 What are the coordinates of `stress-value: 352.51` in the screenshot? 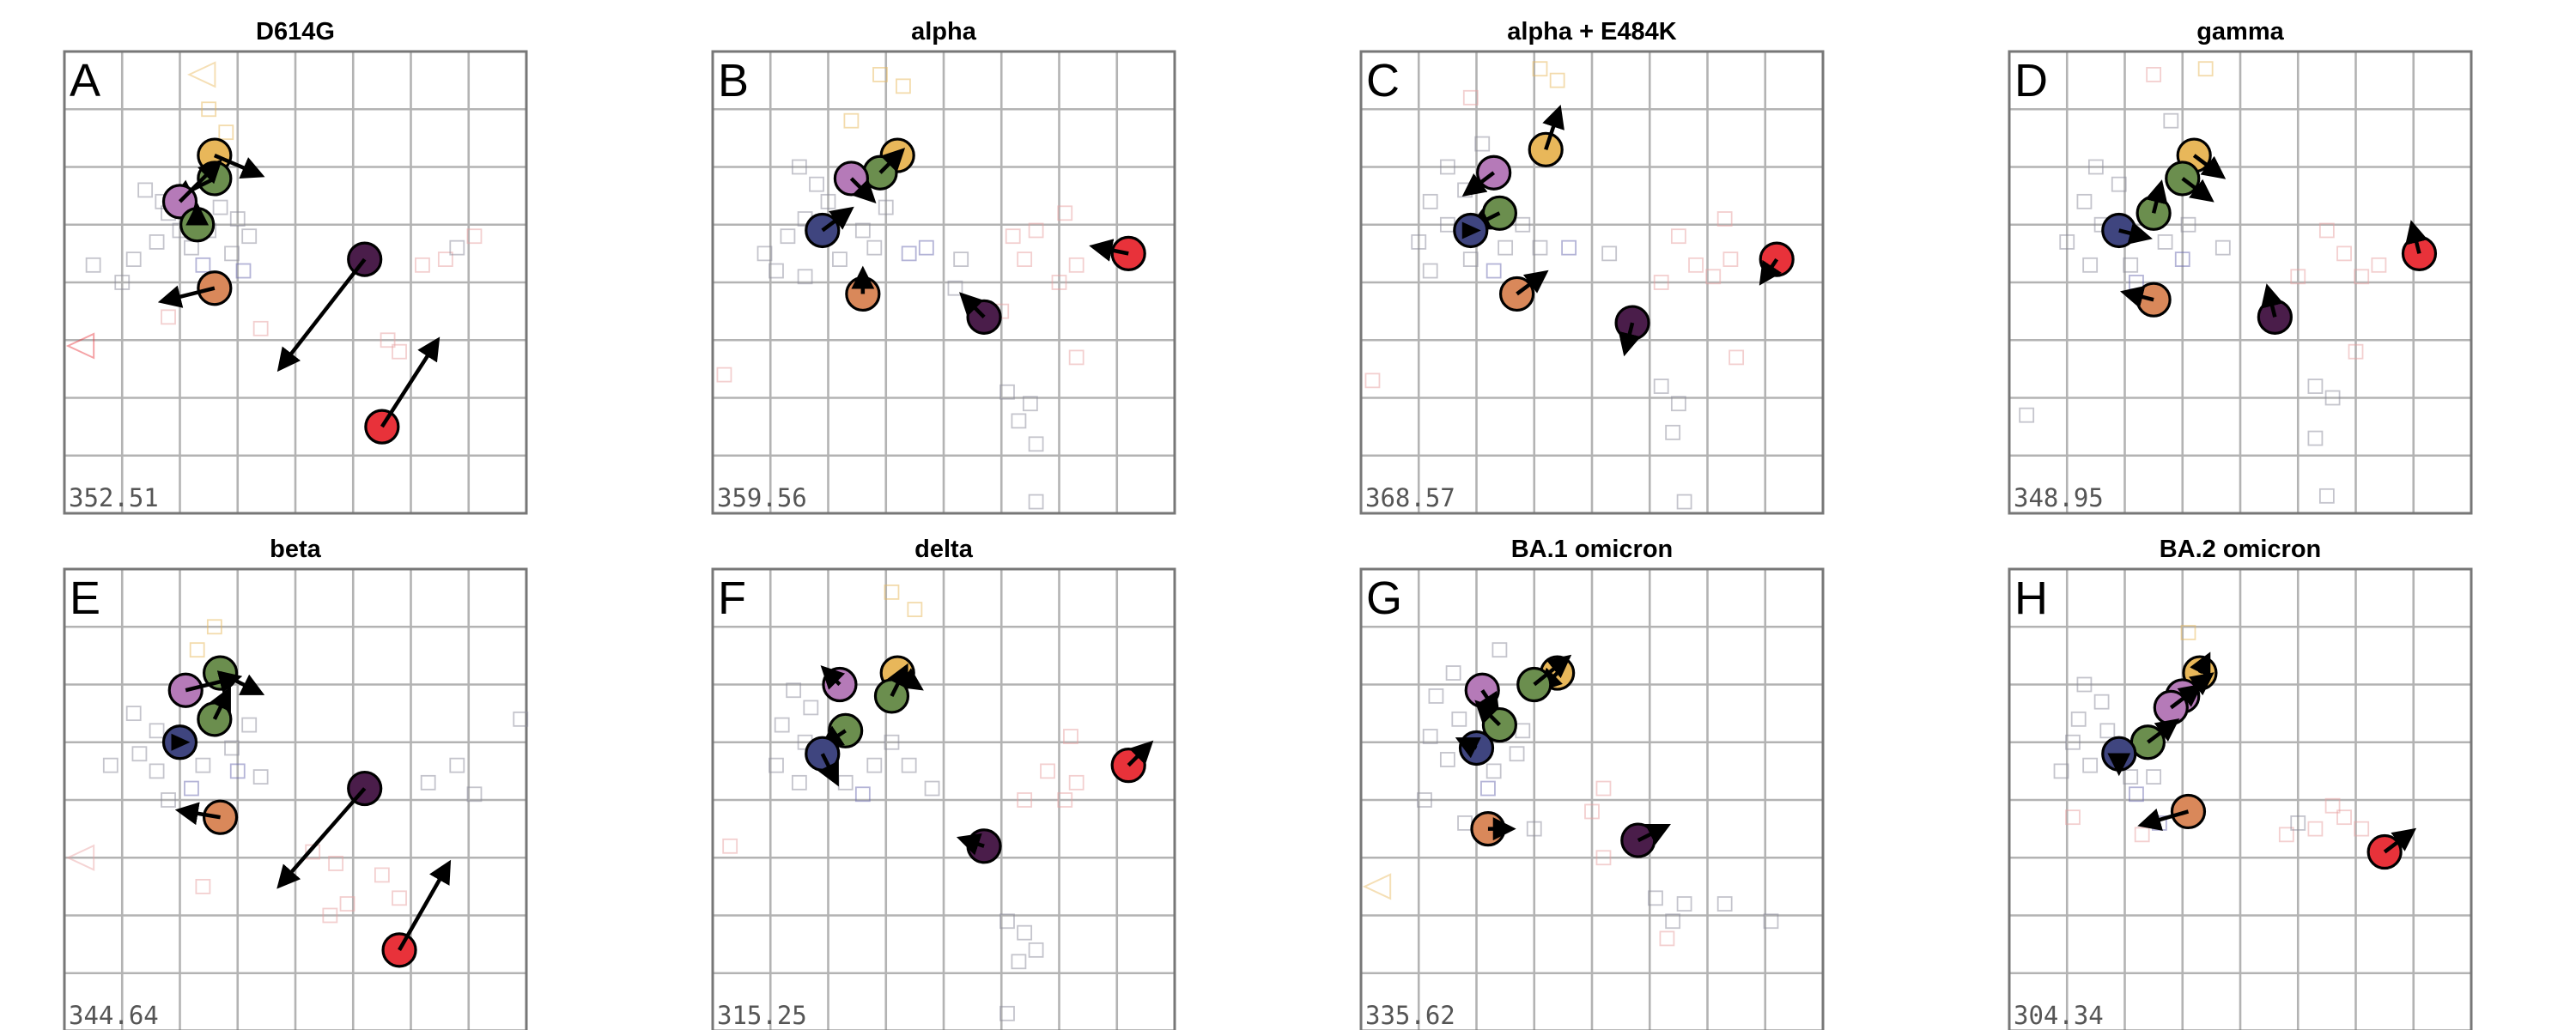 It's located at (114, 497).